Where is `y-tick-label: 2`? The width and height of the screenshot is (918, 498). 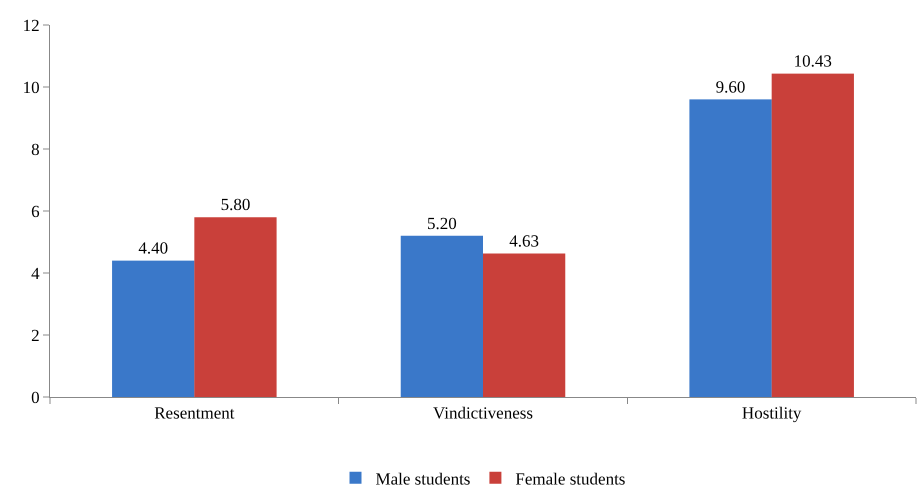 y-tick-label: 2 is located at coordinates (35, 335).